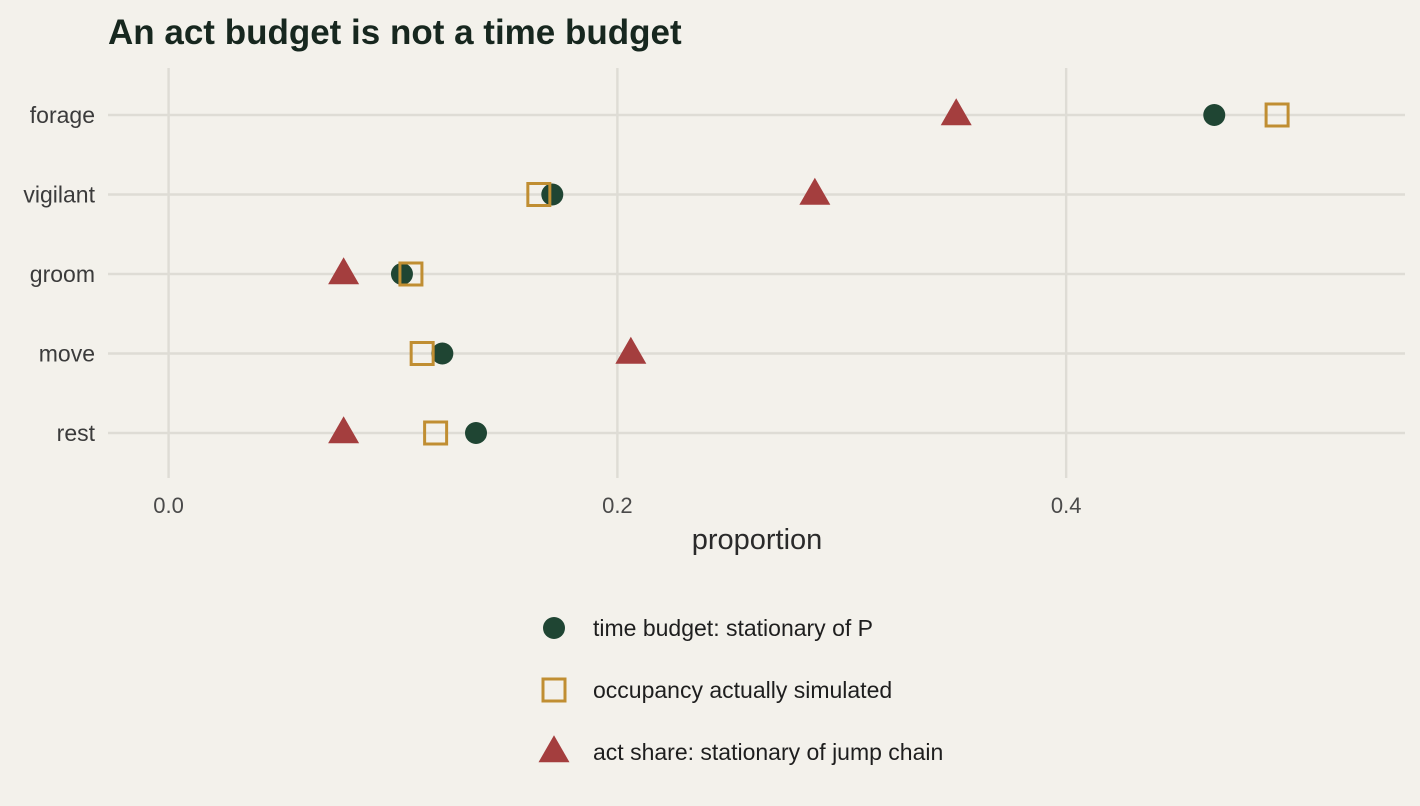 The height and width of the screenshot is (806, 1420). I want to click on y-tick-label: forage, so click(62, 115).